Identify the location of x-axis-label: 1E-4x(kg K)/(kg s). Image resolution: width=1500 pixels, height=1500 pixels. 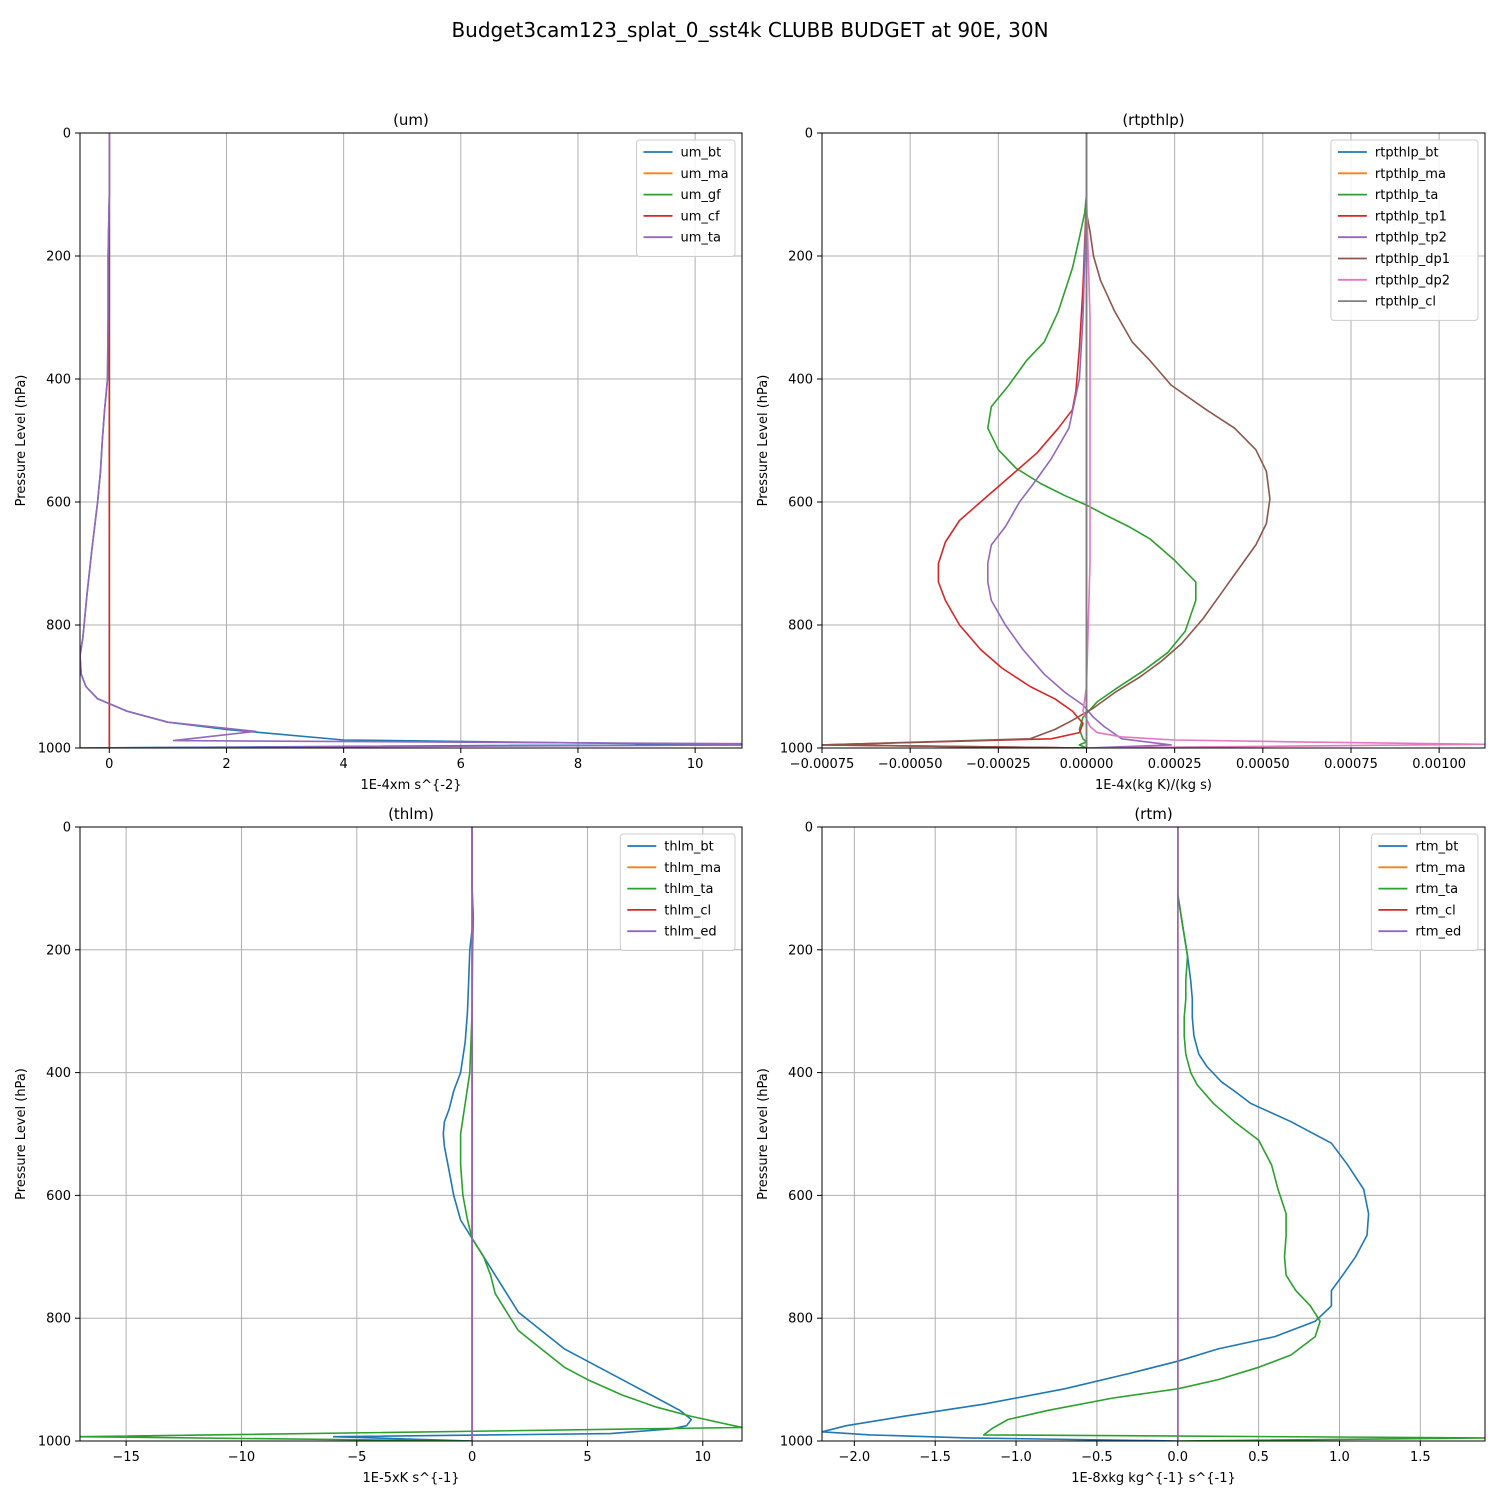
(1153, 785).